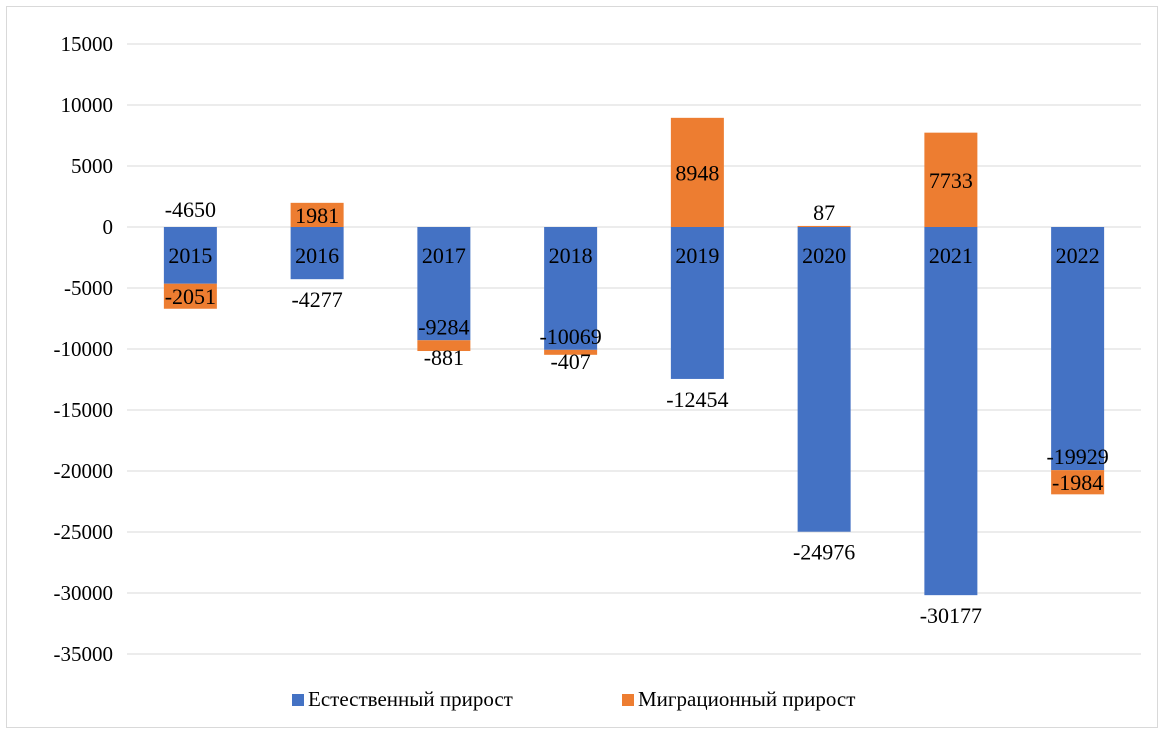 This screenshot has width=1168, height=735. Describe the element at coordinates (84, 654) in the screenshot. I see `y-tick-label: -35000` at that location.